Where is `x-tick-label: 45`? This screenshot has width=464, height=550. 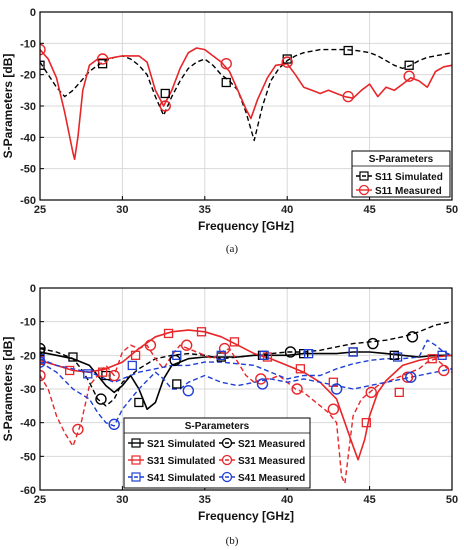
x-tick-label: 45 is located at coordinates (369, 210).